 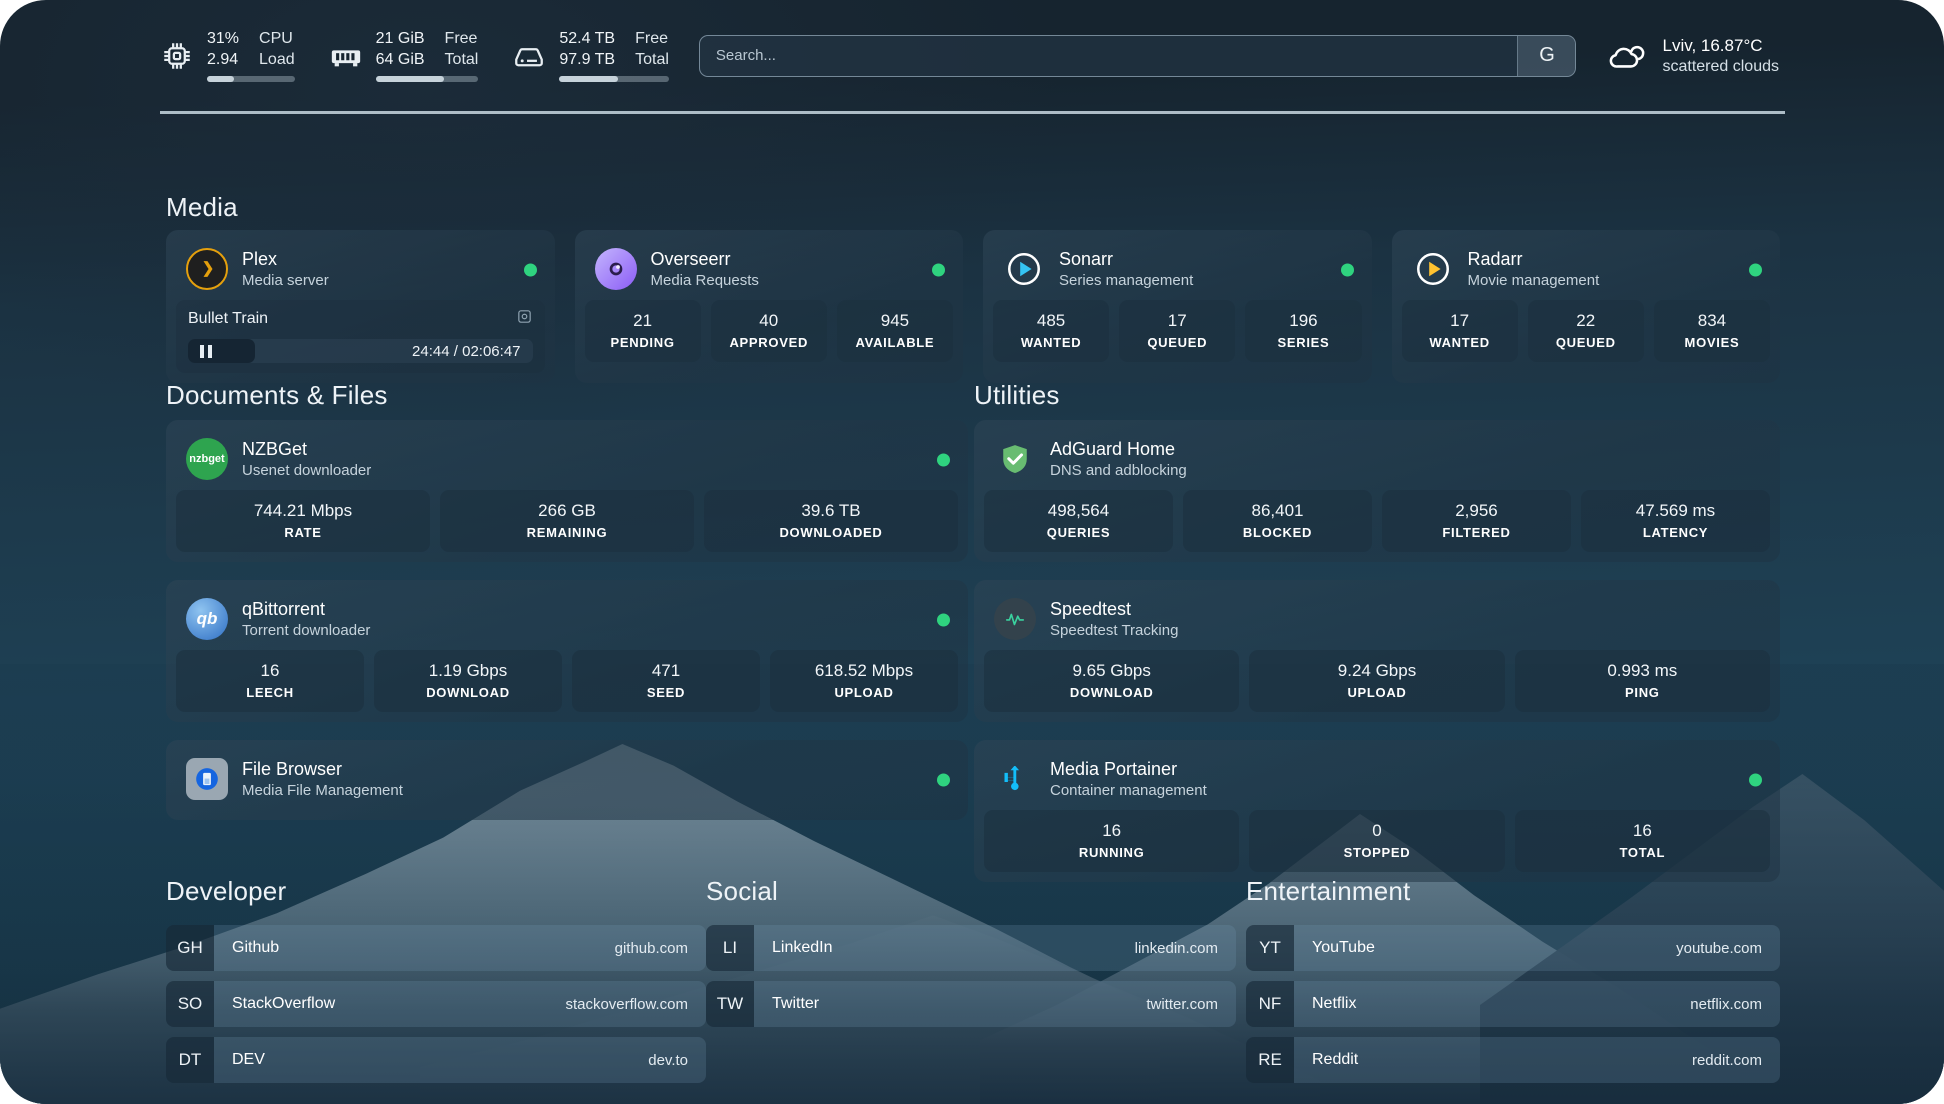 What do you see at coordinates (1513, 948) in the screenshot?
I see `bookmark-item: YT YouTube youtube.com` at bounding box center [1513, 948].